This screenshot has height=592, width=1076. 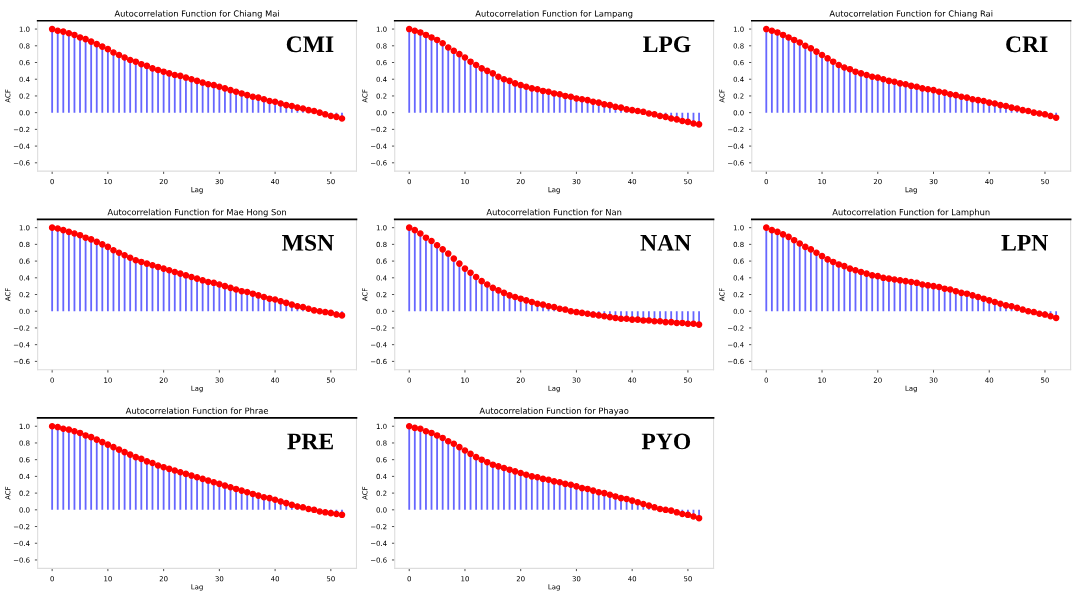 I want to click on chart-title: Autocorrelation Function for Phayao, so click(x=554, y=411).